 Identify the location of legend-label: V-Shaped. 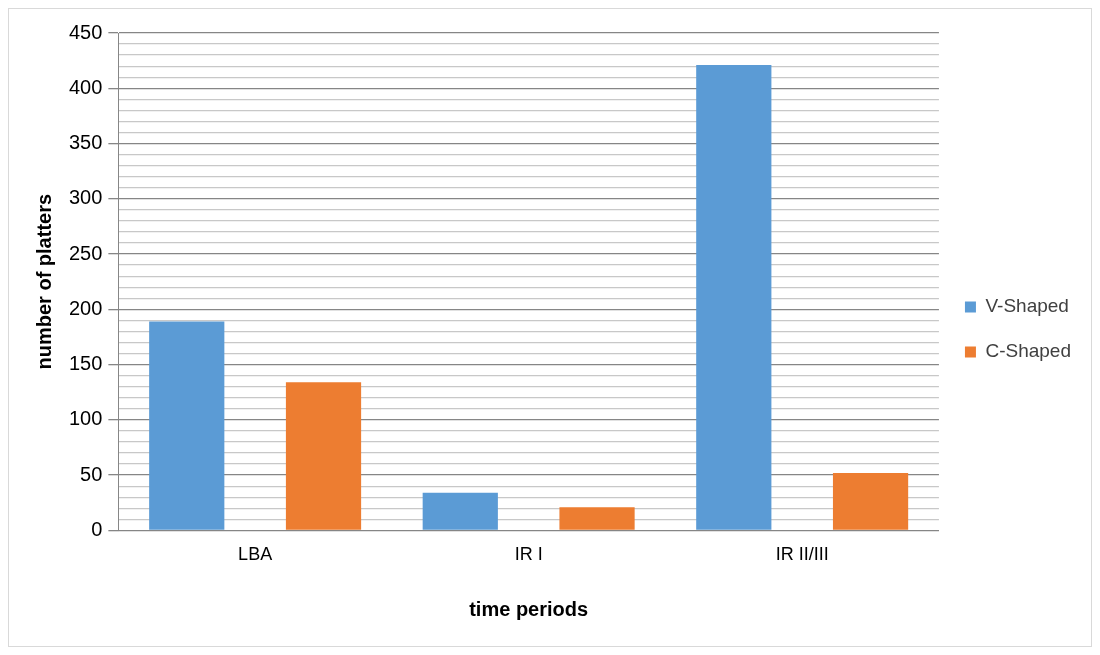
(1027, 306).